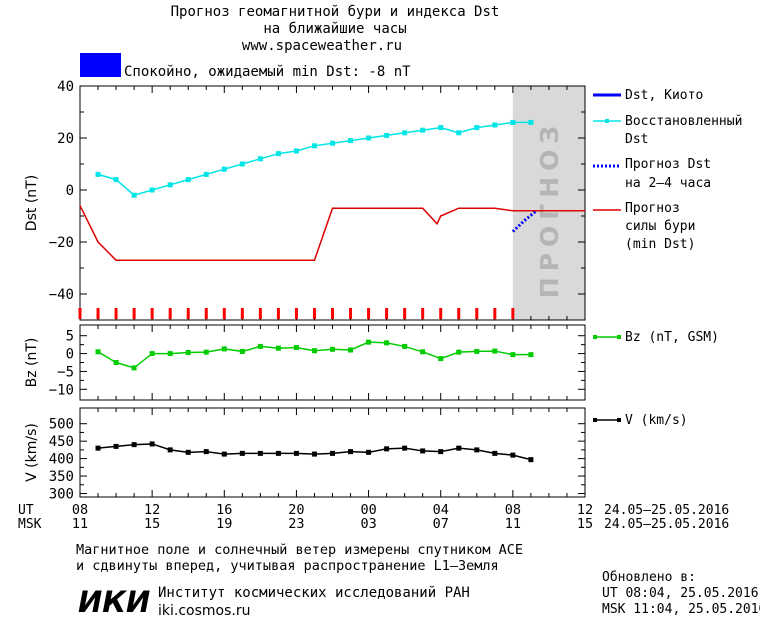 The image size is (760, 620). I want to click on y-tick-label: 40, so click(65, 87).